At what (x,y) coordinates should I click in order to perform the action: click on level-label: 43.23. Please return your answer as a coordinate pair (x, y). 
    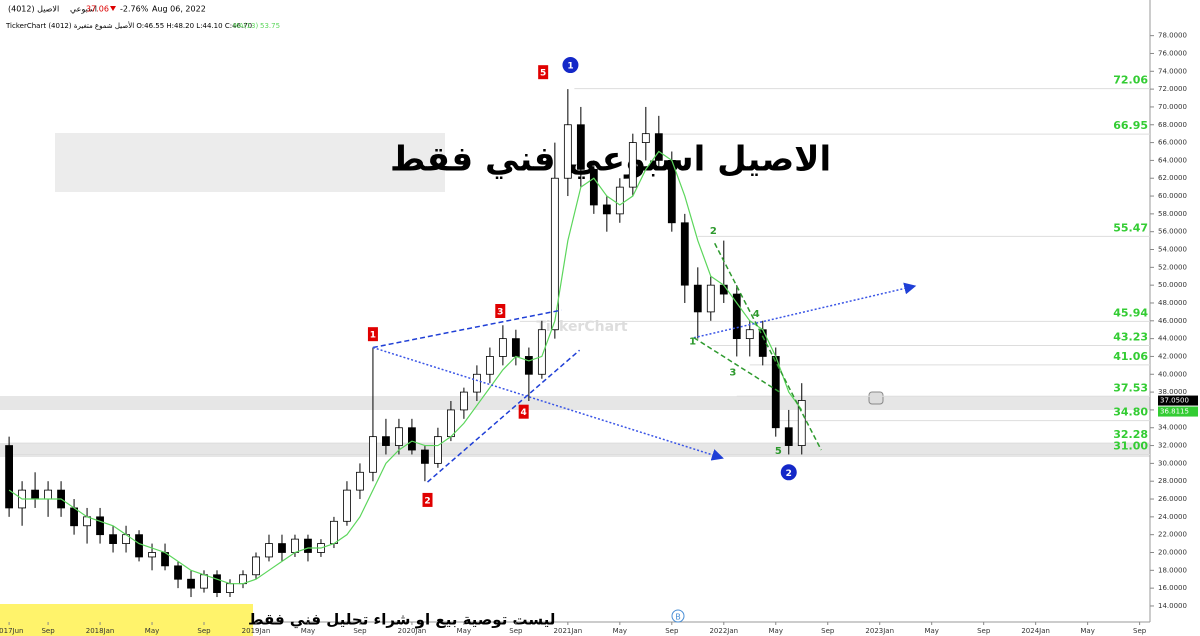
    Looking at the image, I should click on (1130, 336).